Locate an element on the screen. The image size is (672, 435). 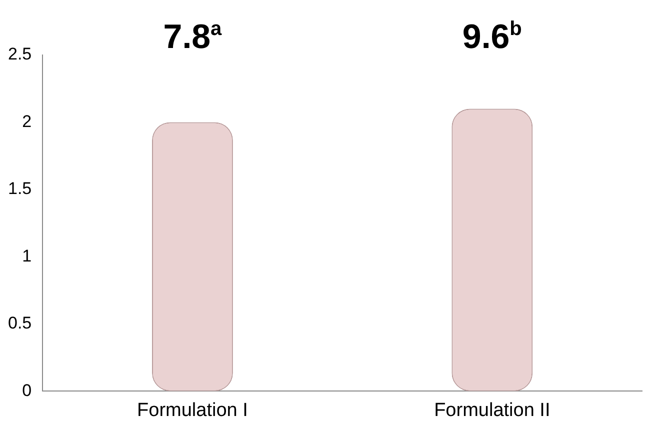
y-tick-label: 0.5 is located at coordinates (20, 323).